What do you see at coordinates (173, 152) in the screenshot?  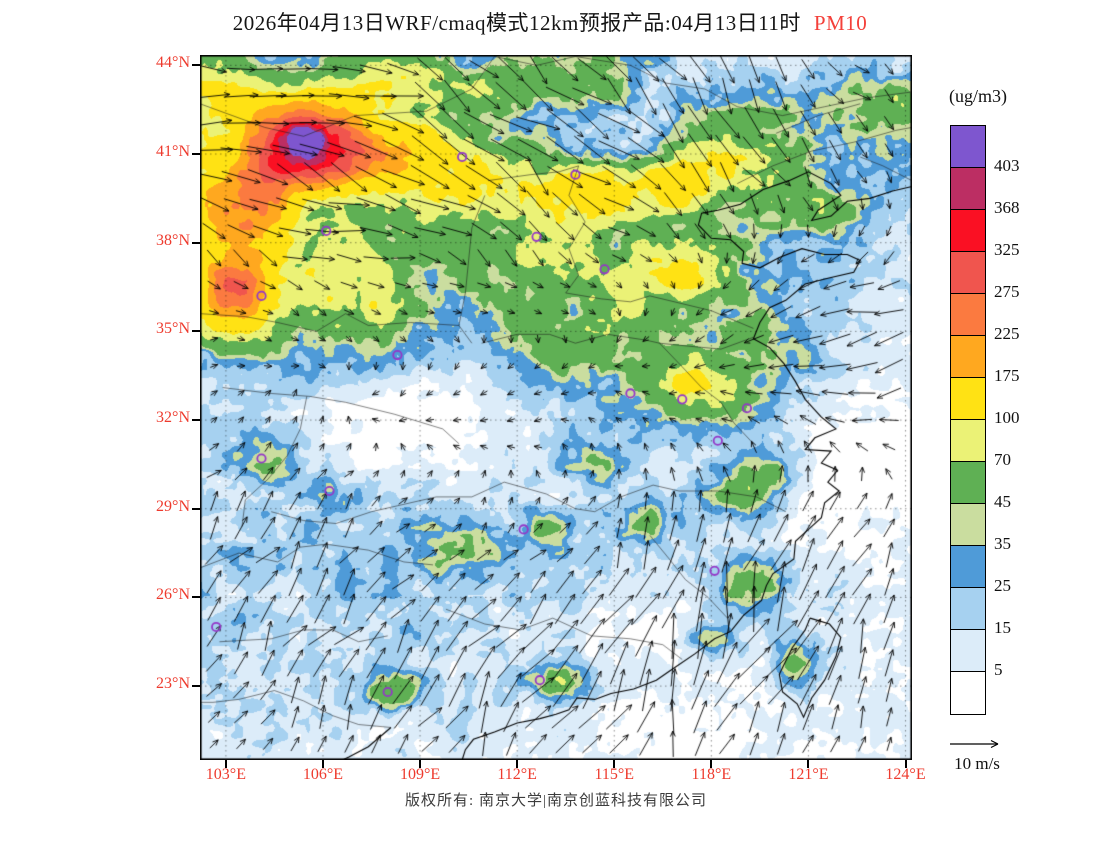 I see `lat-tick-label: 41°N` at bounding box center [173, 152].